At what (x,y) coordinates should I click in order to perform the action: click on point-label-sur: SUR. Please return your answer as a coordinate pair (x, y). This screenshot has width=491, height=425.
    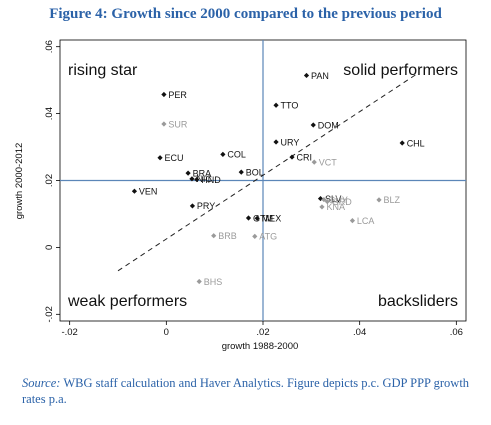
    Looking at the image, I should click on (178, 124).